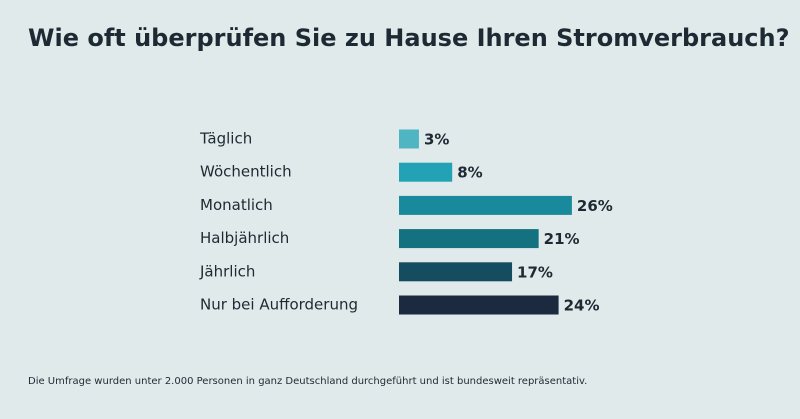 This screenshot has width=800, height=419. Describe the element at coordinates (244, 238) in the screenshot. I see `category-label: Halbjährlich` at that location.